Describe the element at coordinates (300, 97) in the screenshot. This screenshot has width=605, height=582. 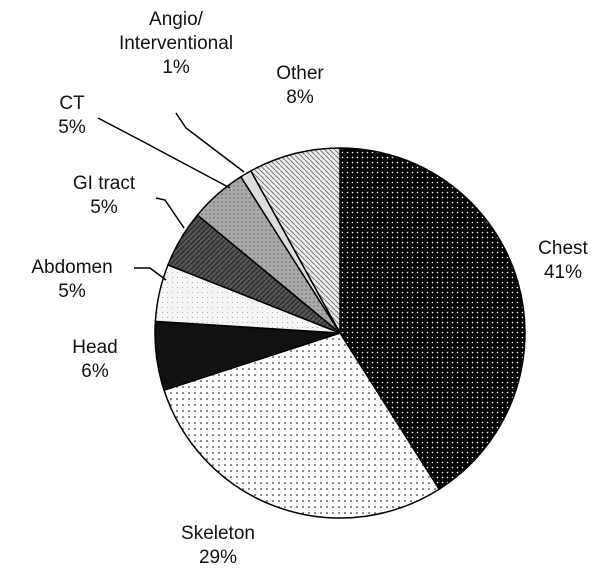
I see `value-label: 8%` at that location.